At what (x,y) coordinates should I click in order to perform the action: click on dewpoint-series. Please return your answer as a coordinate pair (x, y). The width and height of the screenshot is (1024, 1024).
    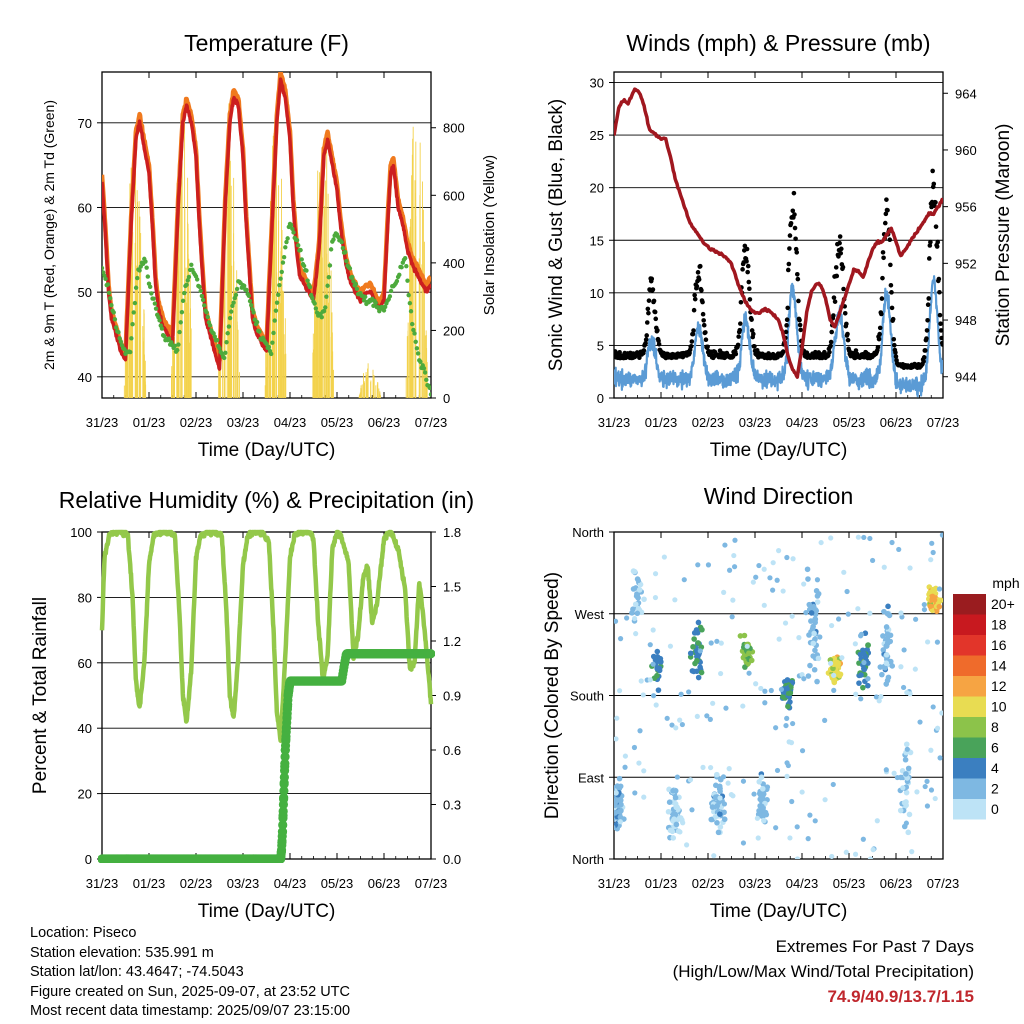
    Looking at the image, I should click on (266, 309).